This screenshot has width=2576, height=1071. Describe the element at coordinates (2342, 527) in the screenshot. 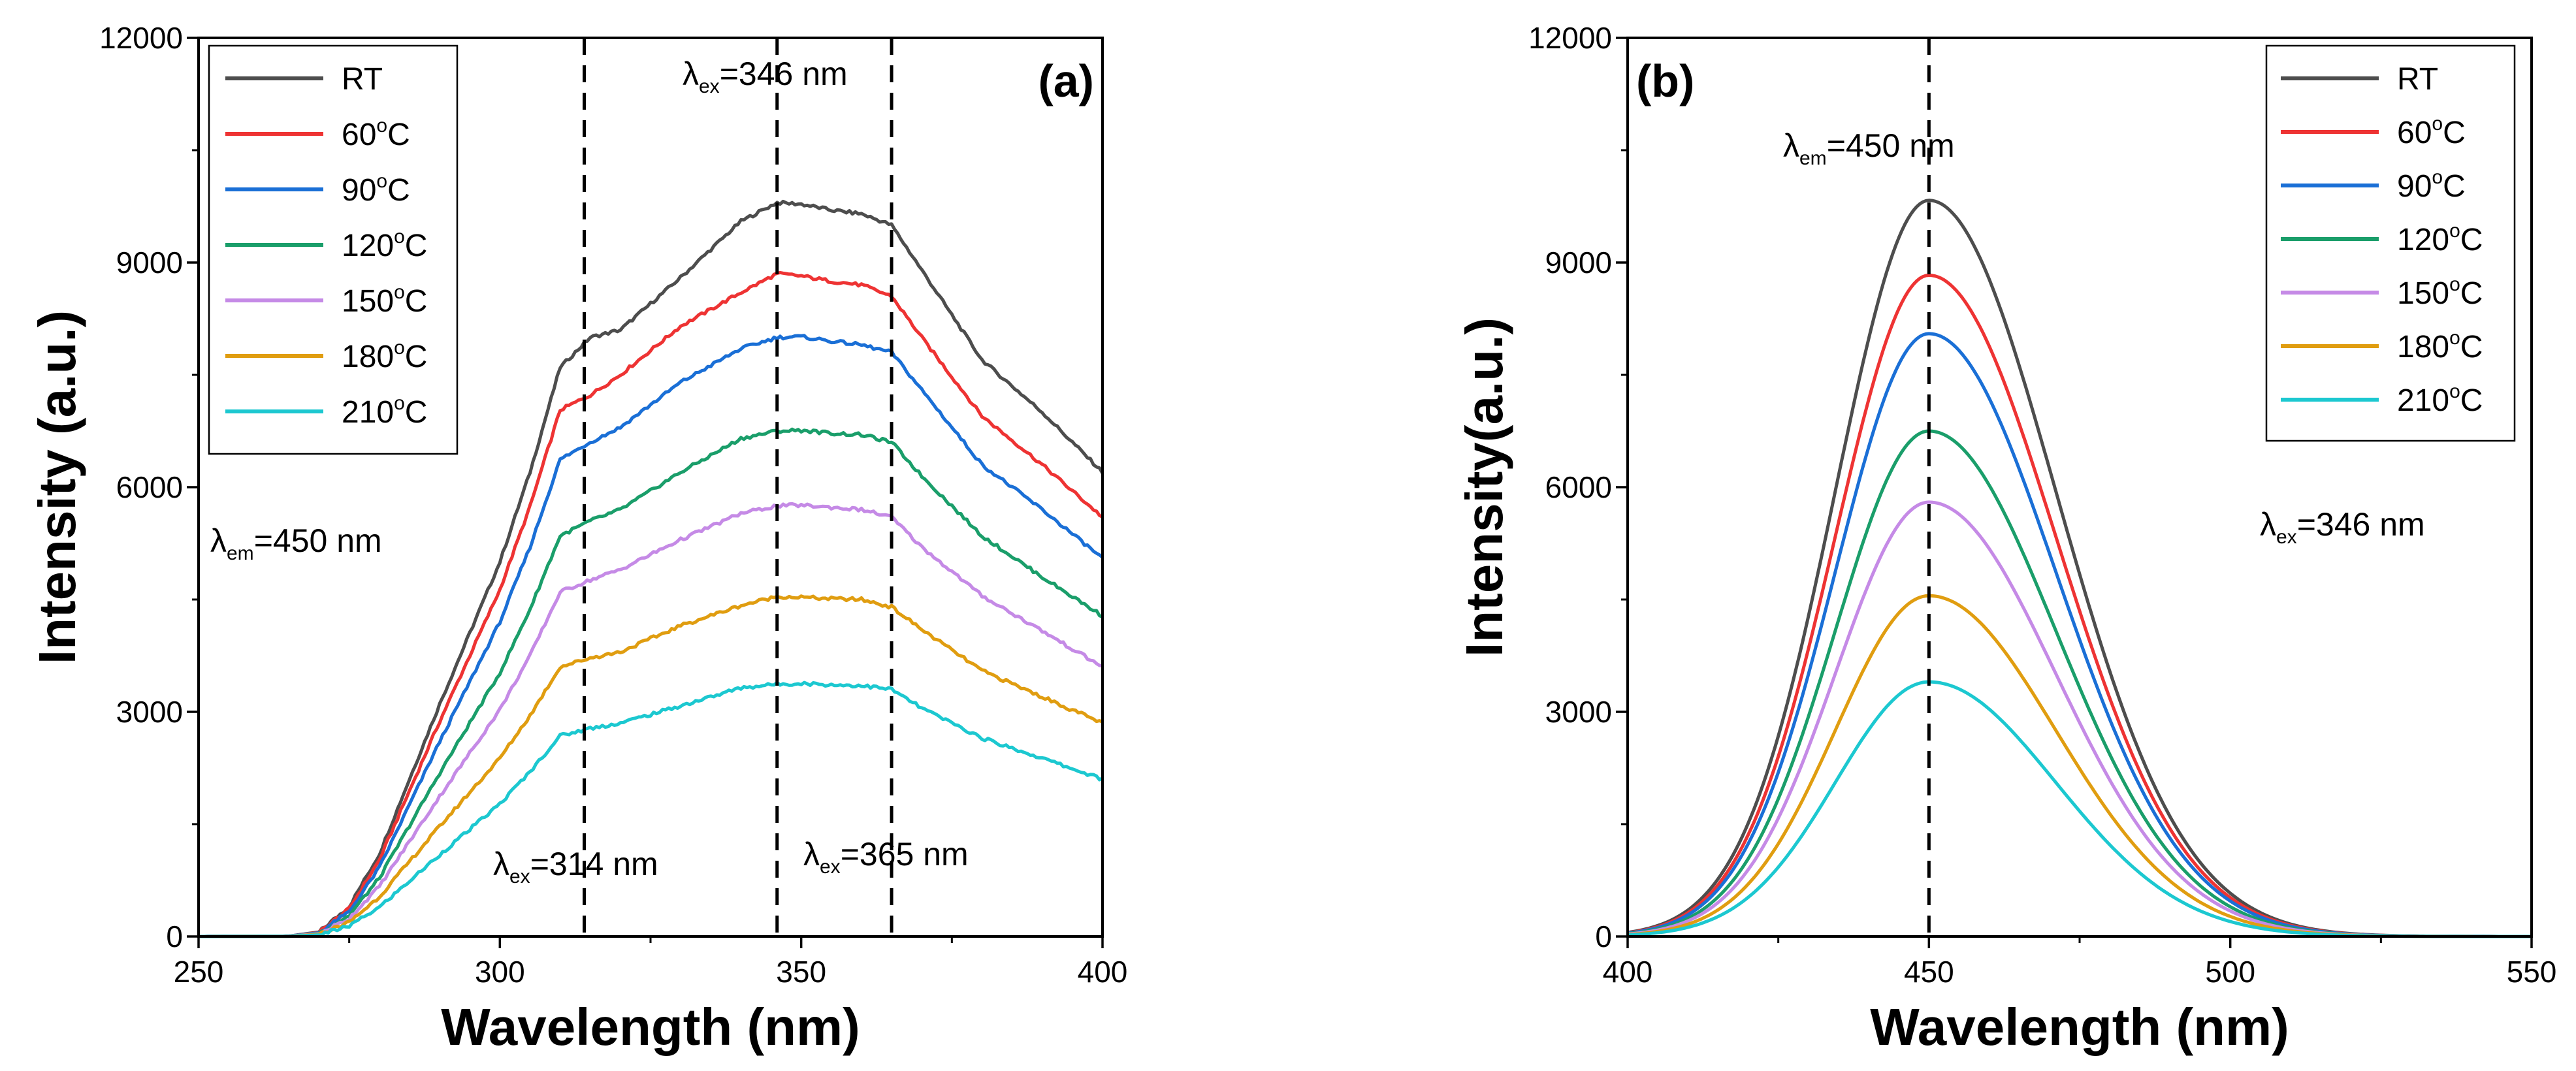

I see `panel-b-annotation-ex346: λex=346 nm` at that location.